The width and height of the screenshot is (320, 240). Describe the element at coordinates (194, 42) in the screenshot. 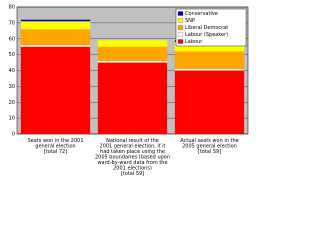

I see `legend-label: Labour` at that location.